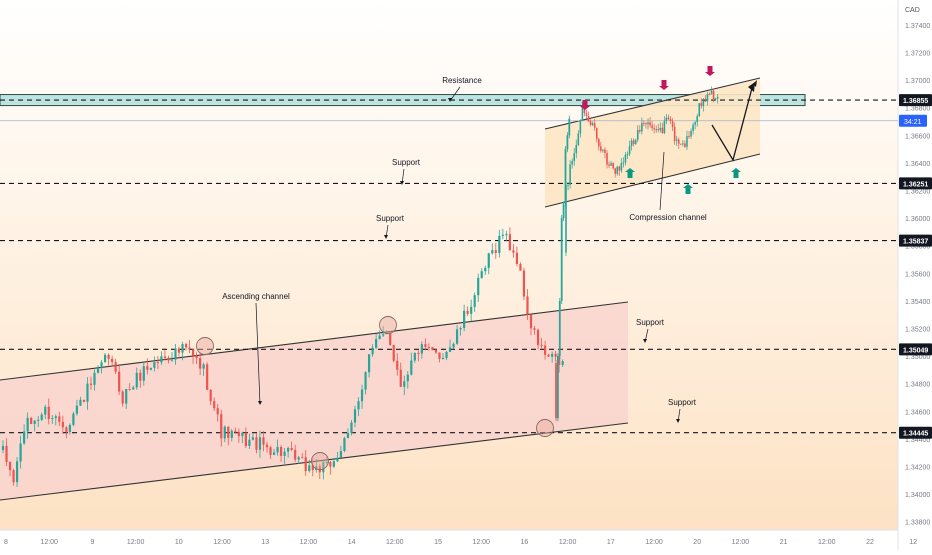 The width and height of the screenshot is (932, 555). Describe the element at coordinates (386, 237) in the screenshot. I see `annotation-arrowhead-icon` at that location.